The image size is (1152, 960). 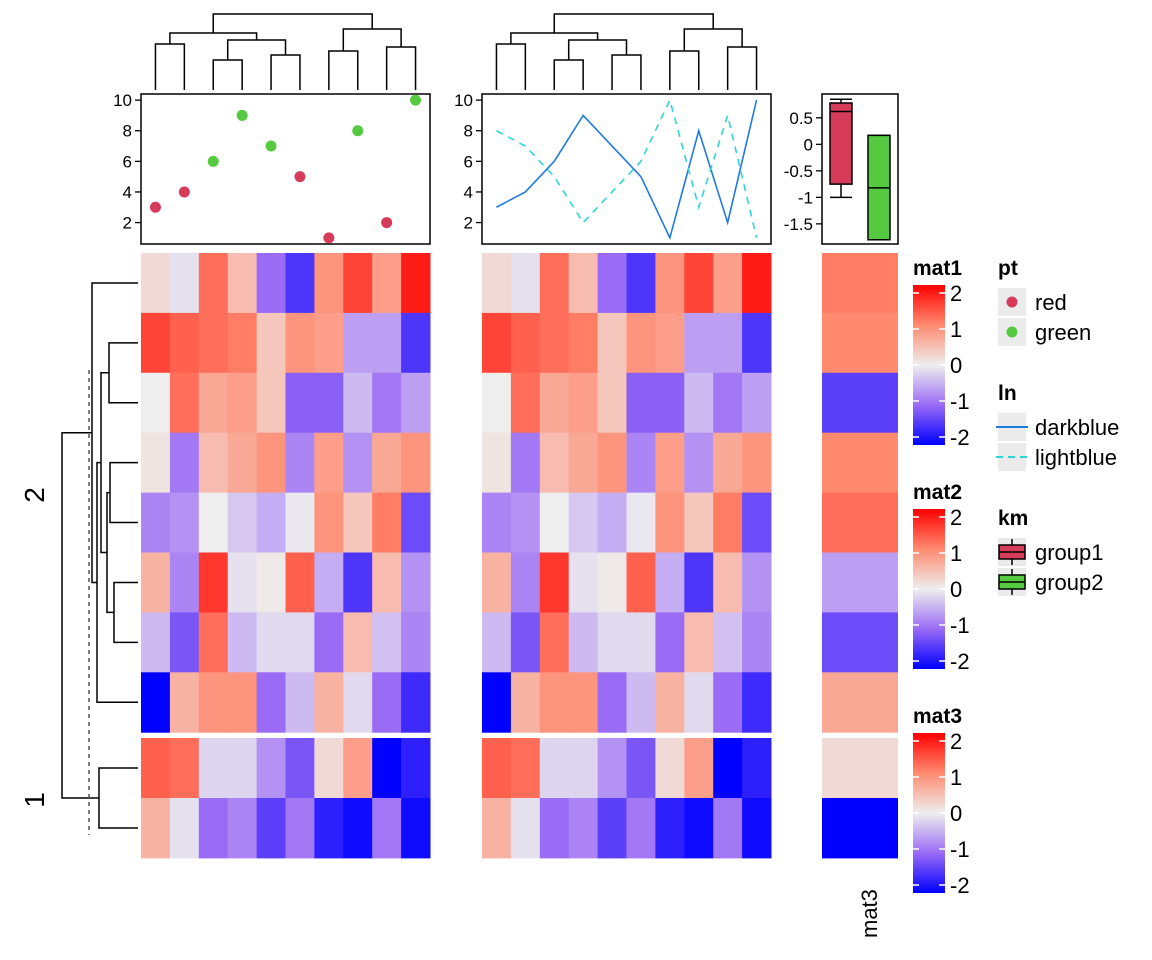 What do you see at coordinates (329, 238) in the screenshot?
I see `scatter-point-red` at bounding box center [329, 238].